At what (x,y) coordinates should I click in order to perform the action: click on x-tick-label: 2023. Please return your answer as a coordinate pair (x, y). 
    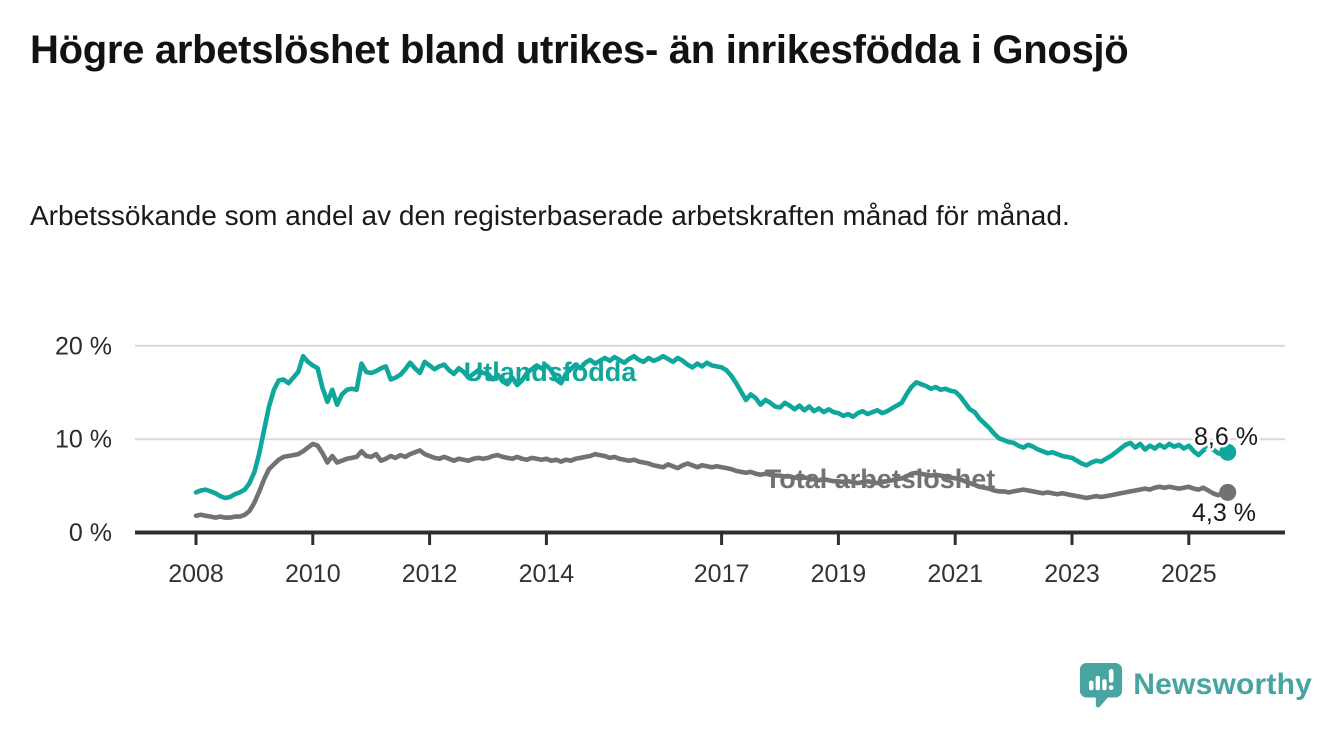
    Looking at the image, I should click on (1072, 574).